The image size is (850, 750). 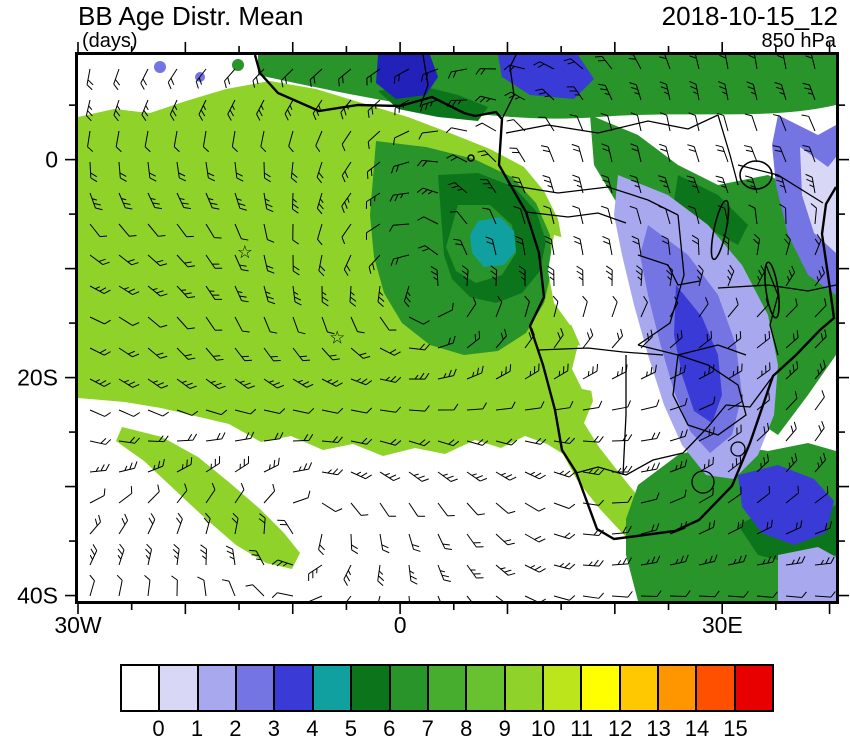 I want to click on colorbar-tick-label: 7, so click(x=427, y=728).